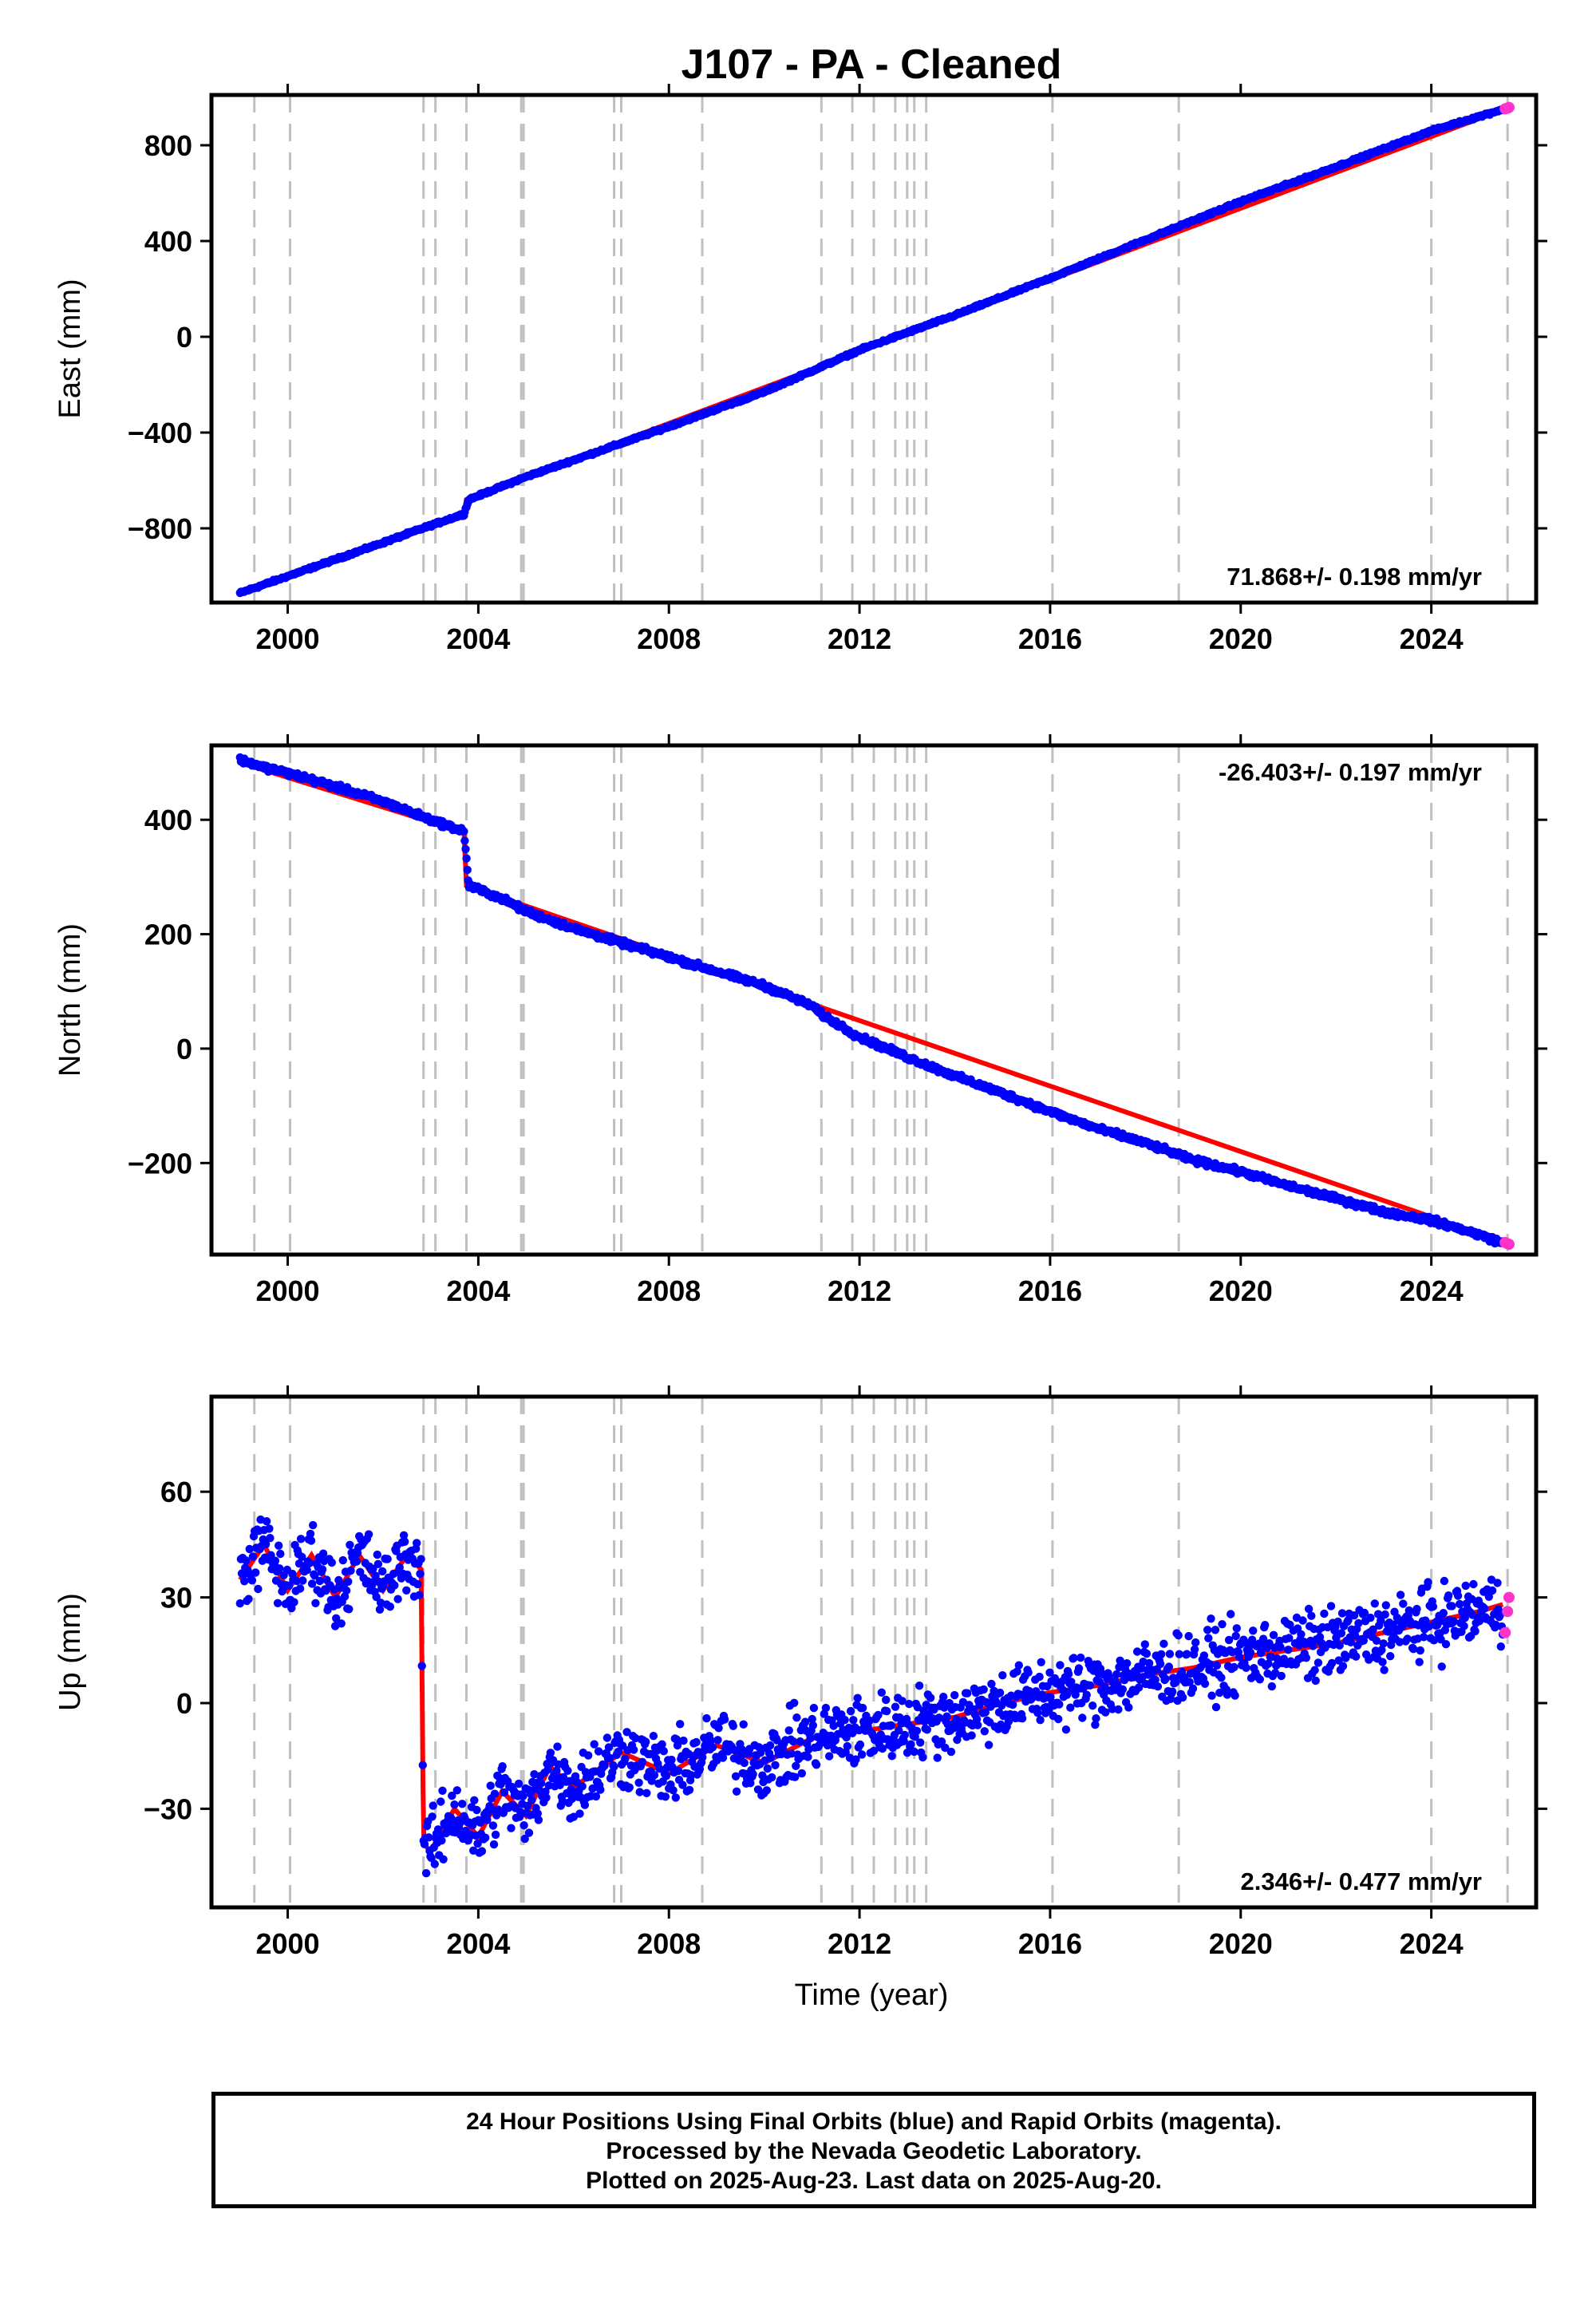 Image resolution: width=1596 pixels, height=2316 pixels. Describe the element at coordinates (168, 820) in the screenshot. I see `y-tick-label: 400` at that location.